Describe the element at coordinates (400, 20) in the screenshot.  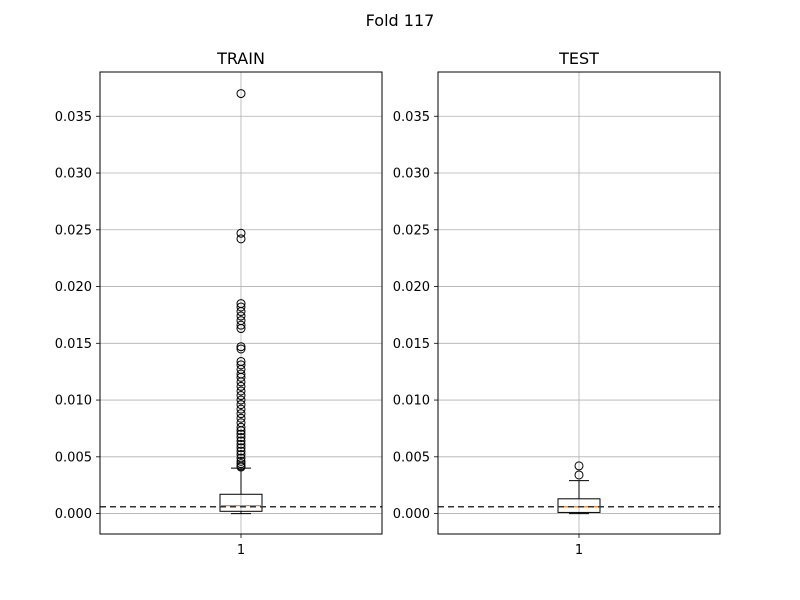
I see `figure-title: Fold 117` at that location.